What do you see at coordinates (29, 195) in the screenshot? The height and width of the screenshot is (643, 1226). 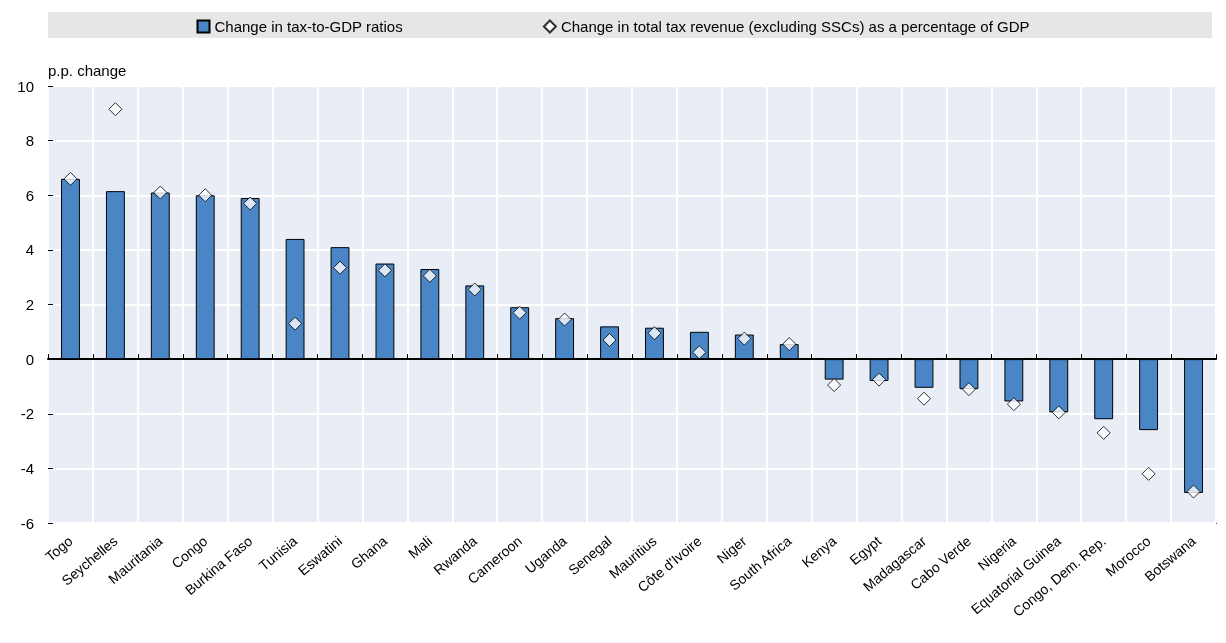 I see `y-tick-label: 6` at bounding box center [29, 195].